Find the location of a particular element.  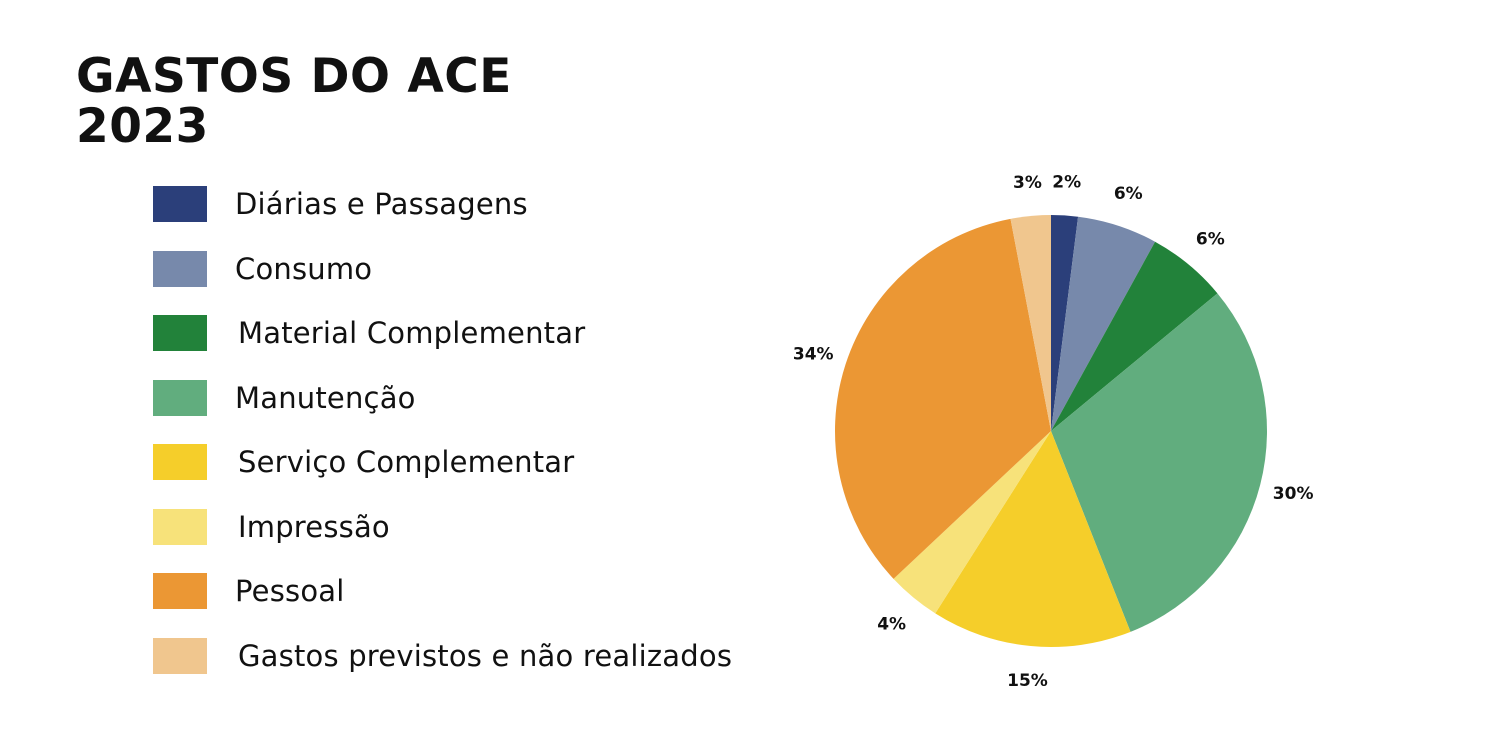

legend-label-gastos-previstos: Gastos previstos e não realizados is located at coordinates (485, 655).